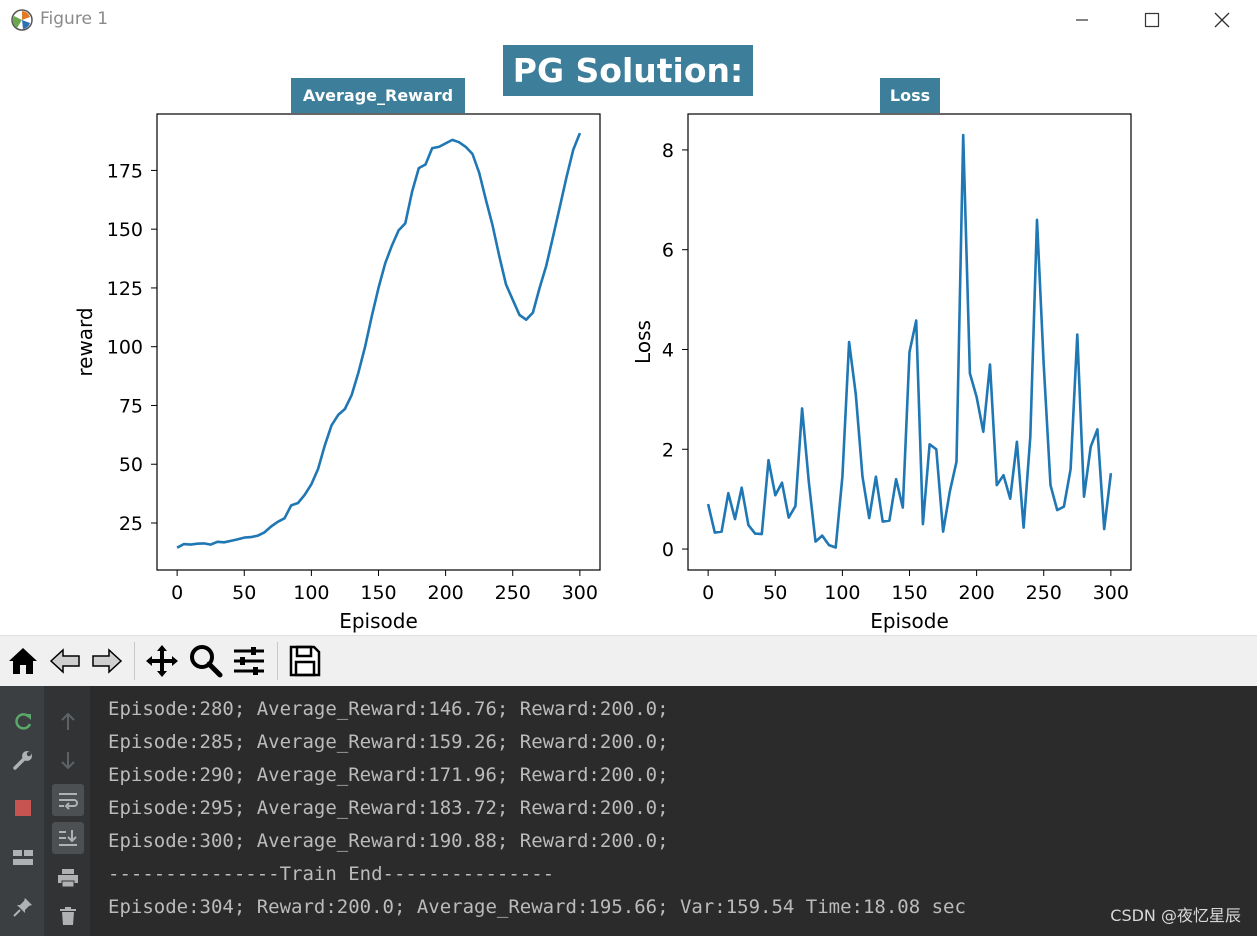  I want to click on watermark: CSDN @夜忆星辰, so click(1175, 915).